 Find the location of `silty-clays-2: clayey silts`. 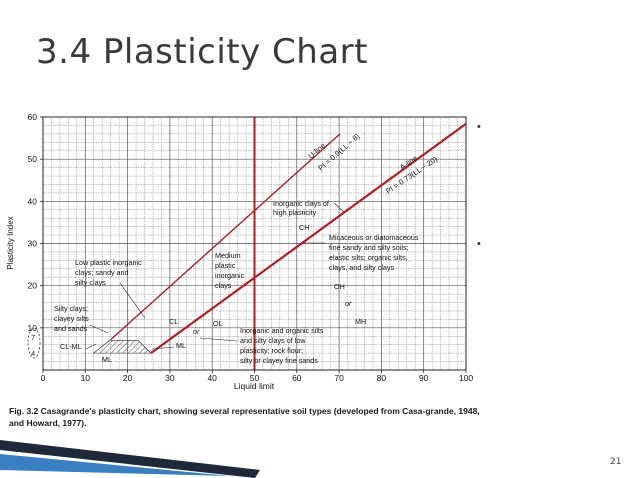

silty-clays-2: clayey silts is located at coordinates (71, 318).